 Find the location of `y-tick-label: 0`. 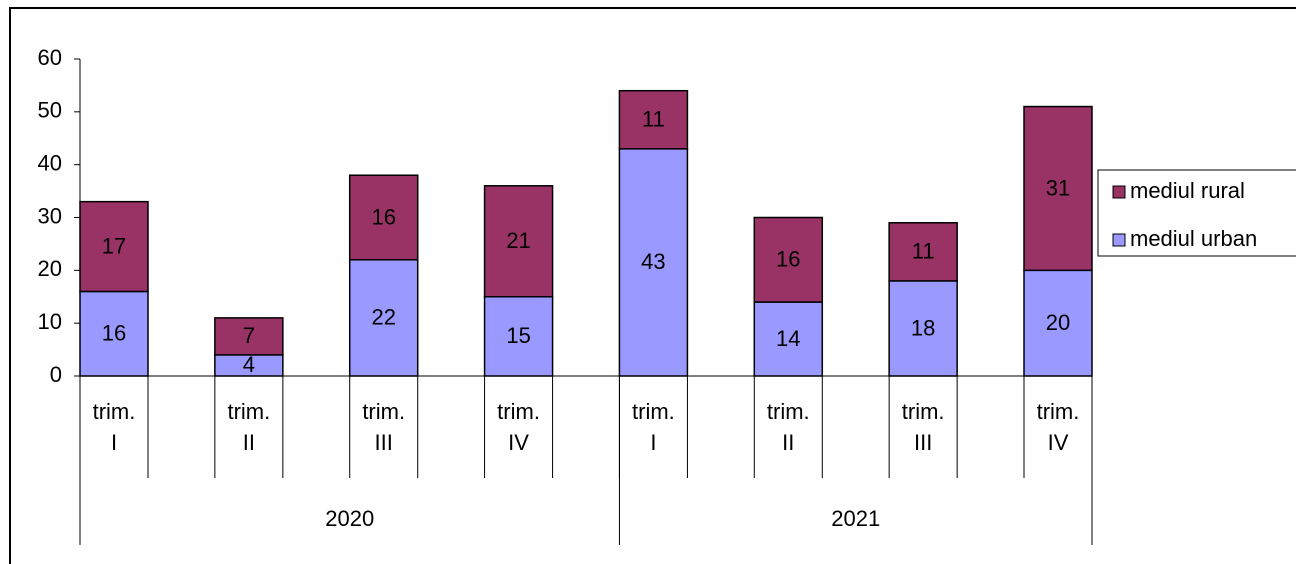

y-tick-label: 0 is located at coordinates (56, 374).